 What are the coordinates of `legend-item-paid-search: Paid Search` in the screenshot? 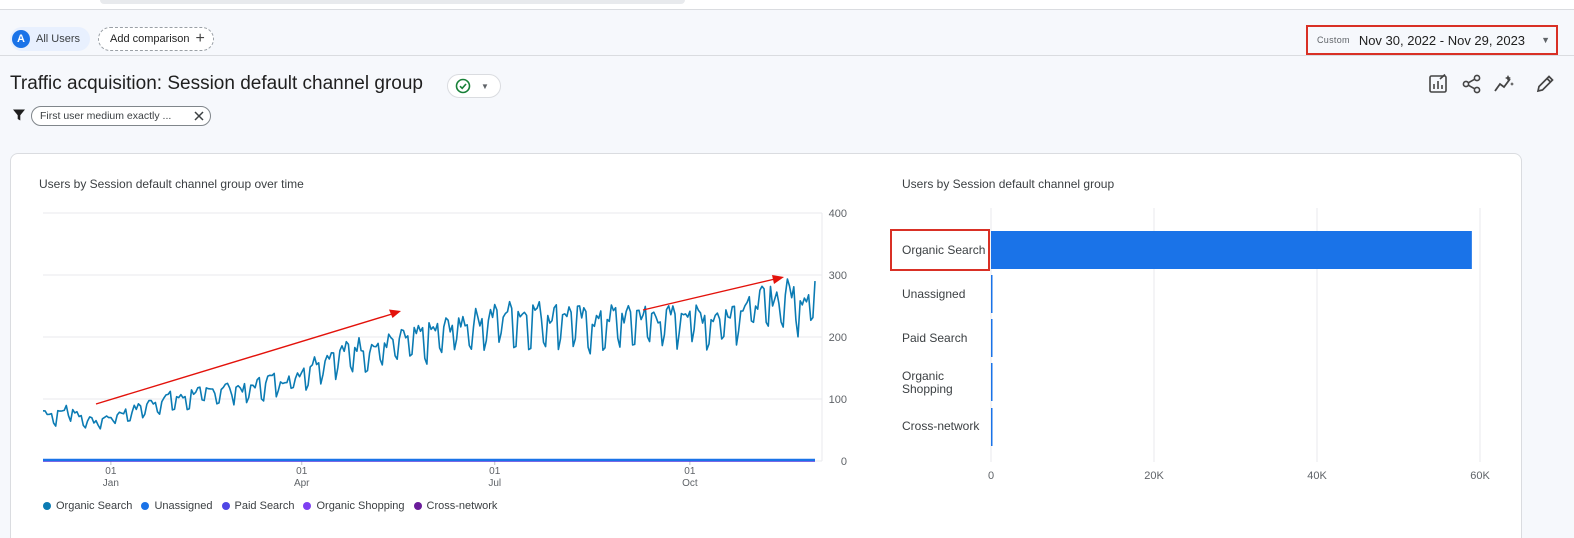 It's located at (258, 506).